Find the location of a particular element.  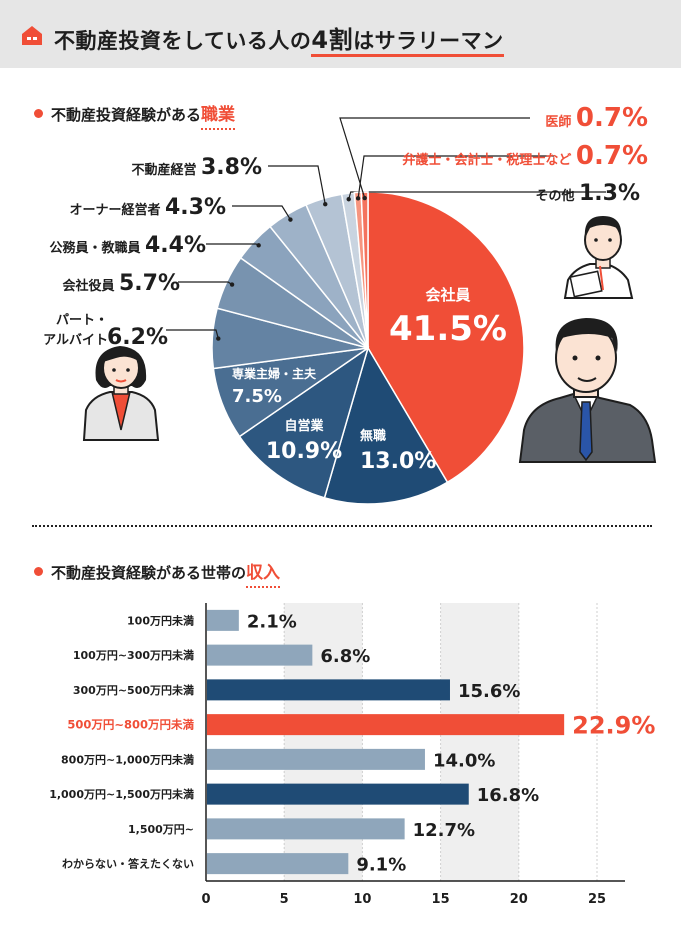

bar-value-label: 12.7% is located at coordinates (444, 830).